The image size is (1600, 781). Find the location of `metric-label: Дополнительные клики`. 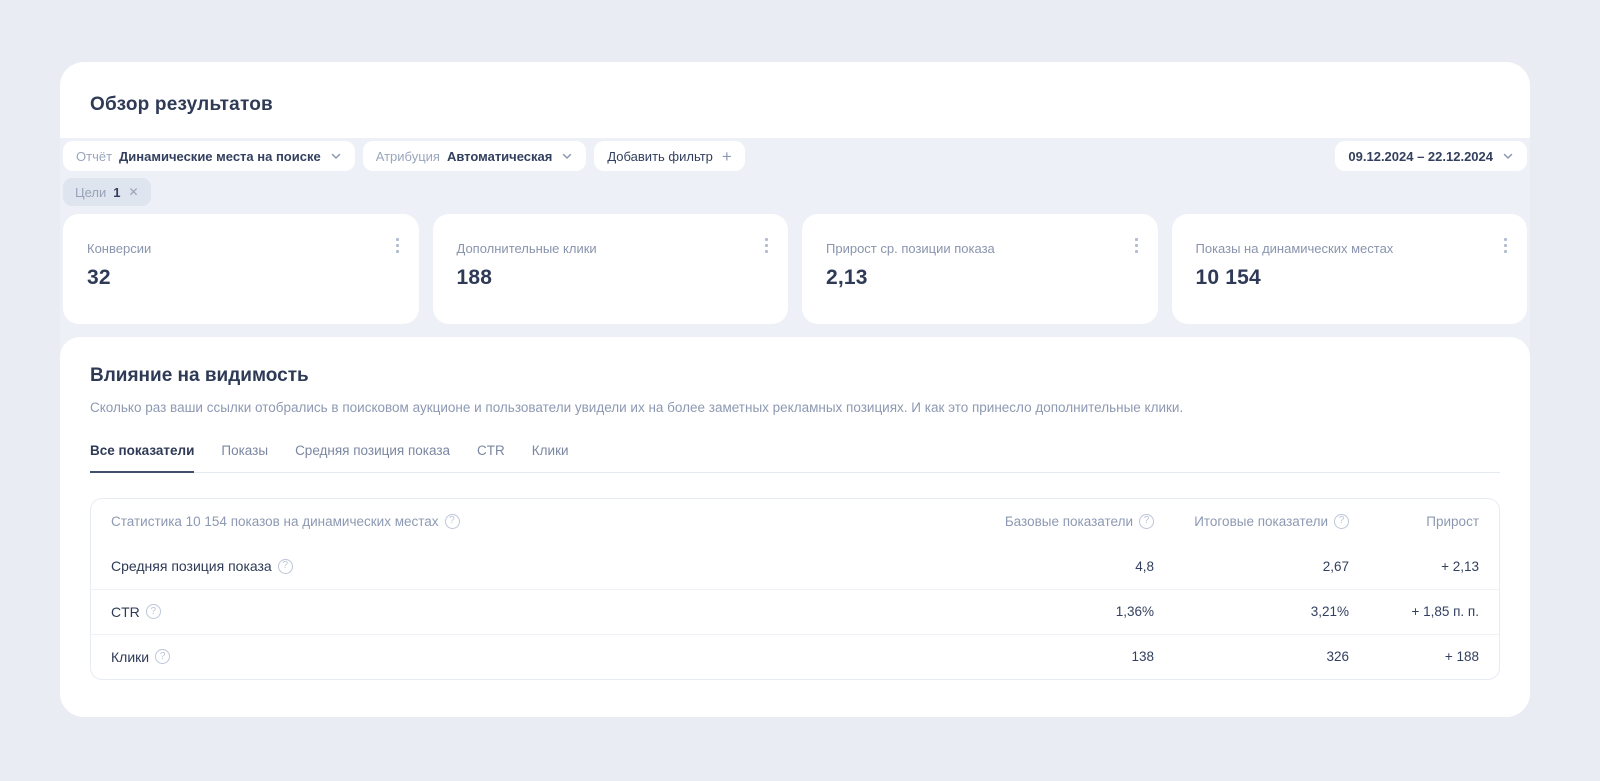

metric-label: Дополнительные клики is located at coordinates (526, 248).